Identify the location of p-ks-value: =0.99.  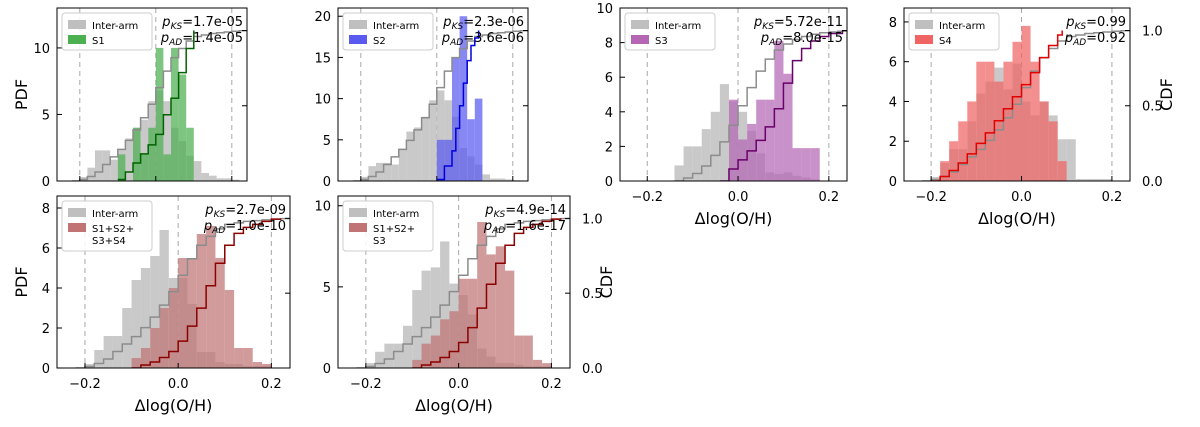
(1106, 22).